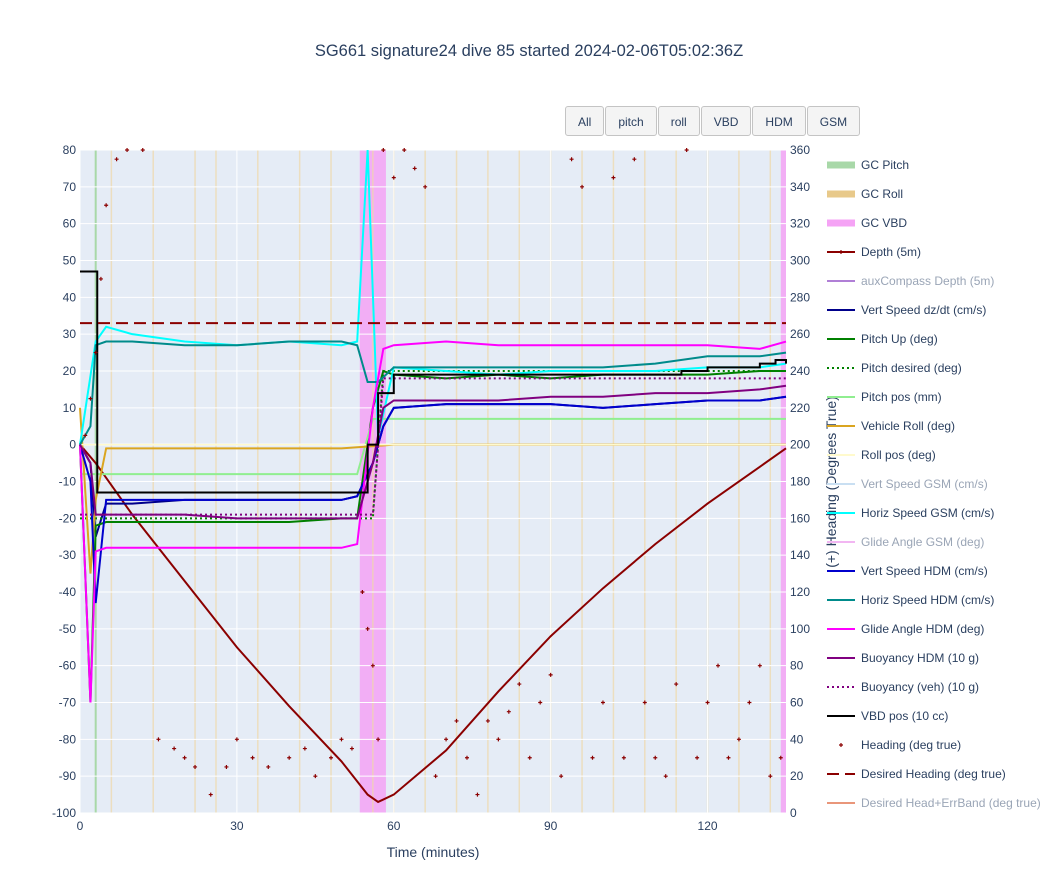 The image size is (1058, 894). What do you see at coordinates (779, 121) in the screenshot?
I see `button-hdm: HDM` at bounding box center [779, 121].